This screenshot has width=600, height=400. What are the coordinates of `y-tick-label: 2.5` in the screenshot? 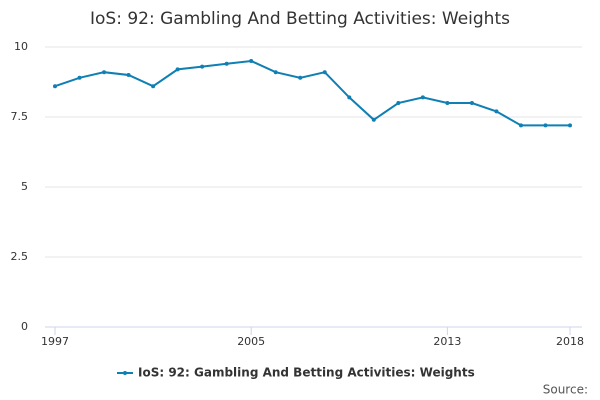 It's located at (20, 256).